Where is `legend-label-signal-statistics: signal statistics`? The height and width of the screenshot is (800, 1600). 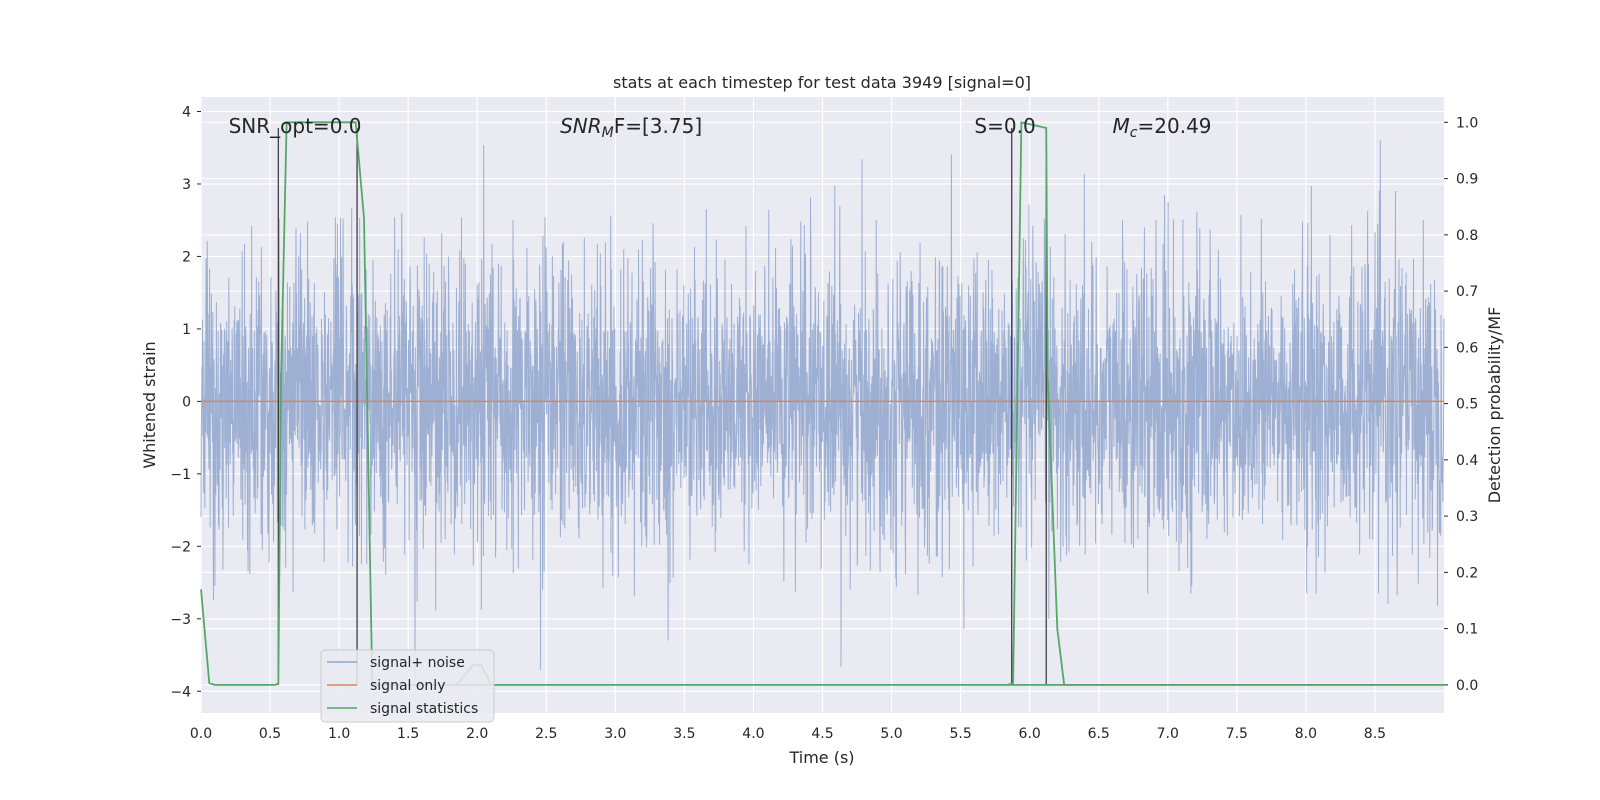 legend-label-signal-statistics: signal statistics is located at coordinates (424, 709).